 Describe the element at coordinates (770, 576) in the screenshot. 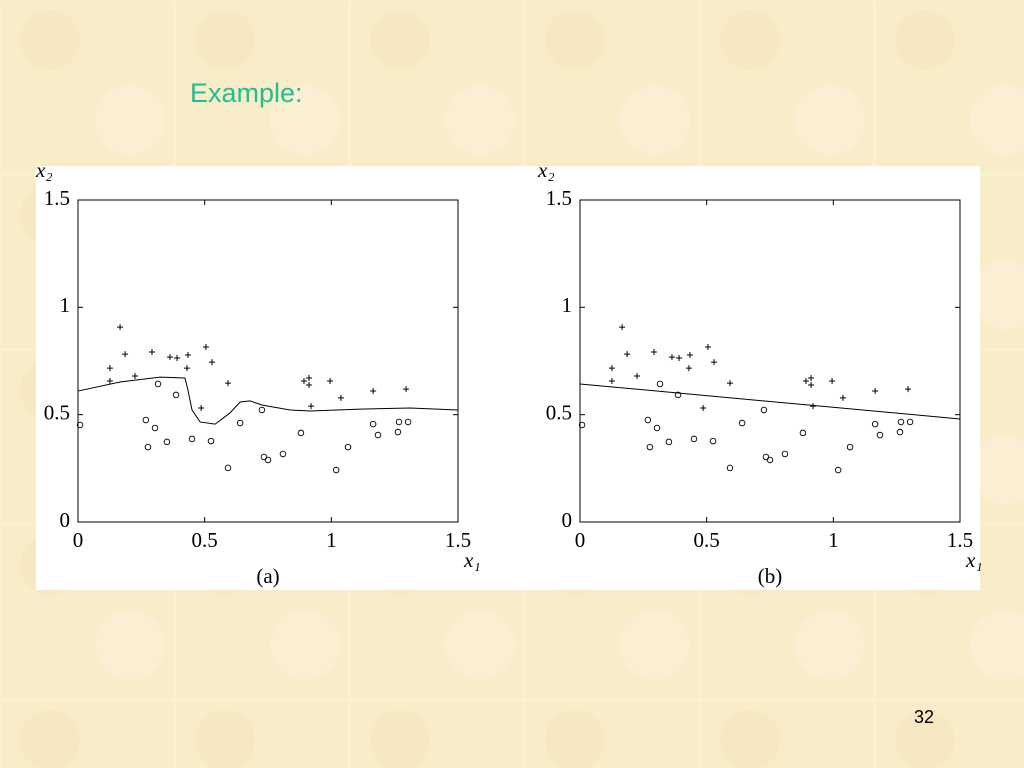

I see `caption: (b)` at that location.